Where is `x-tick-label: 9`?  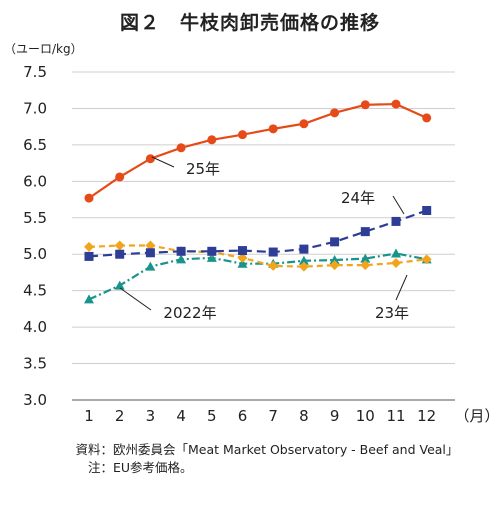
x-tick-label: 9 is located at coordinates (335, 416).